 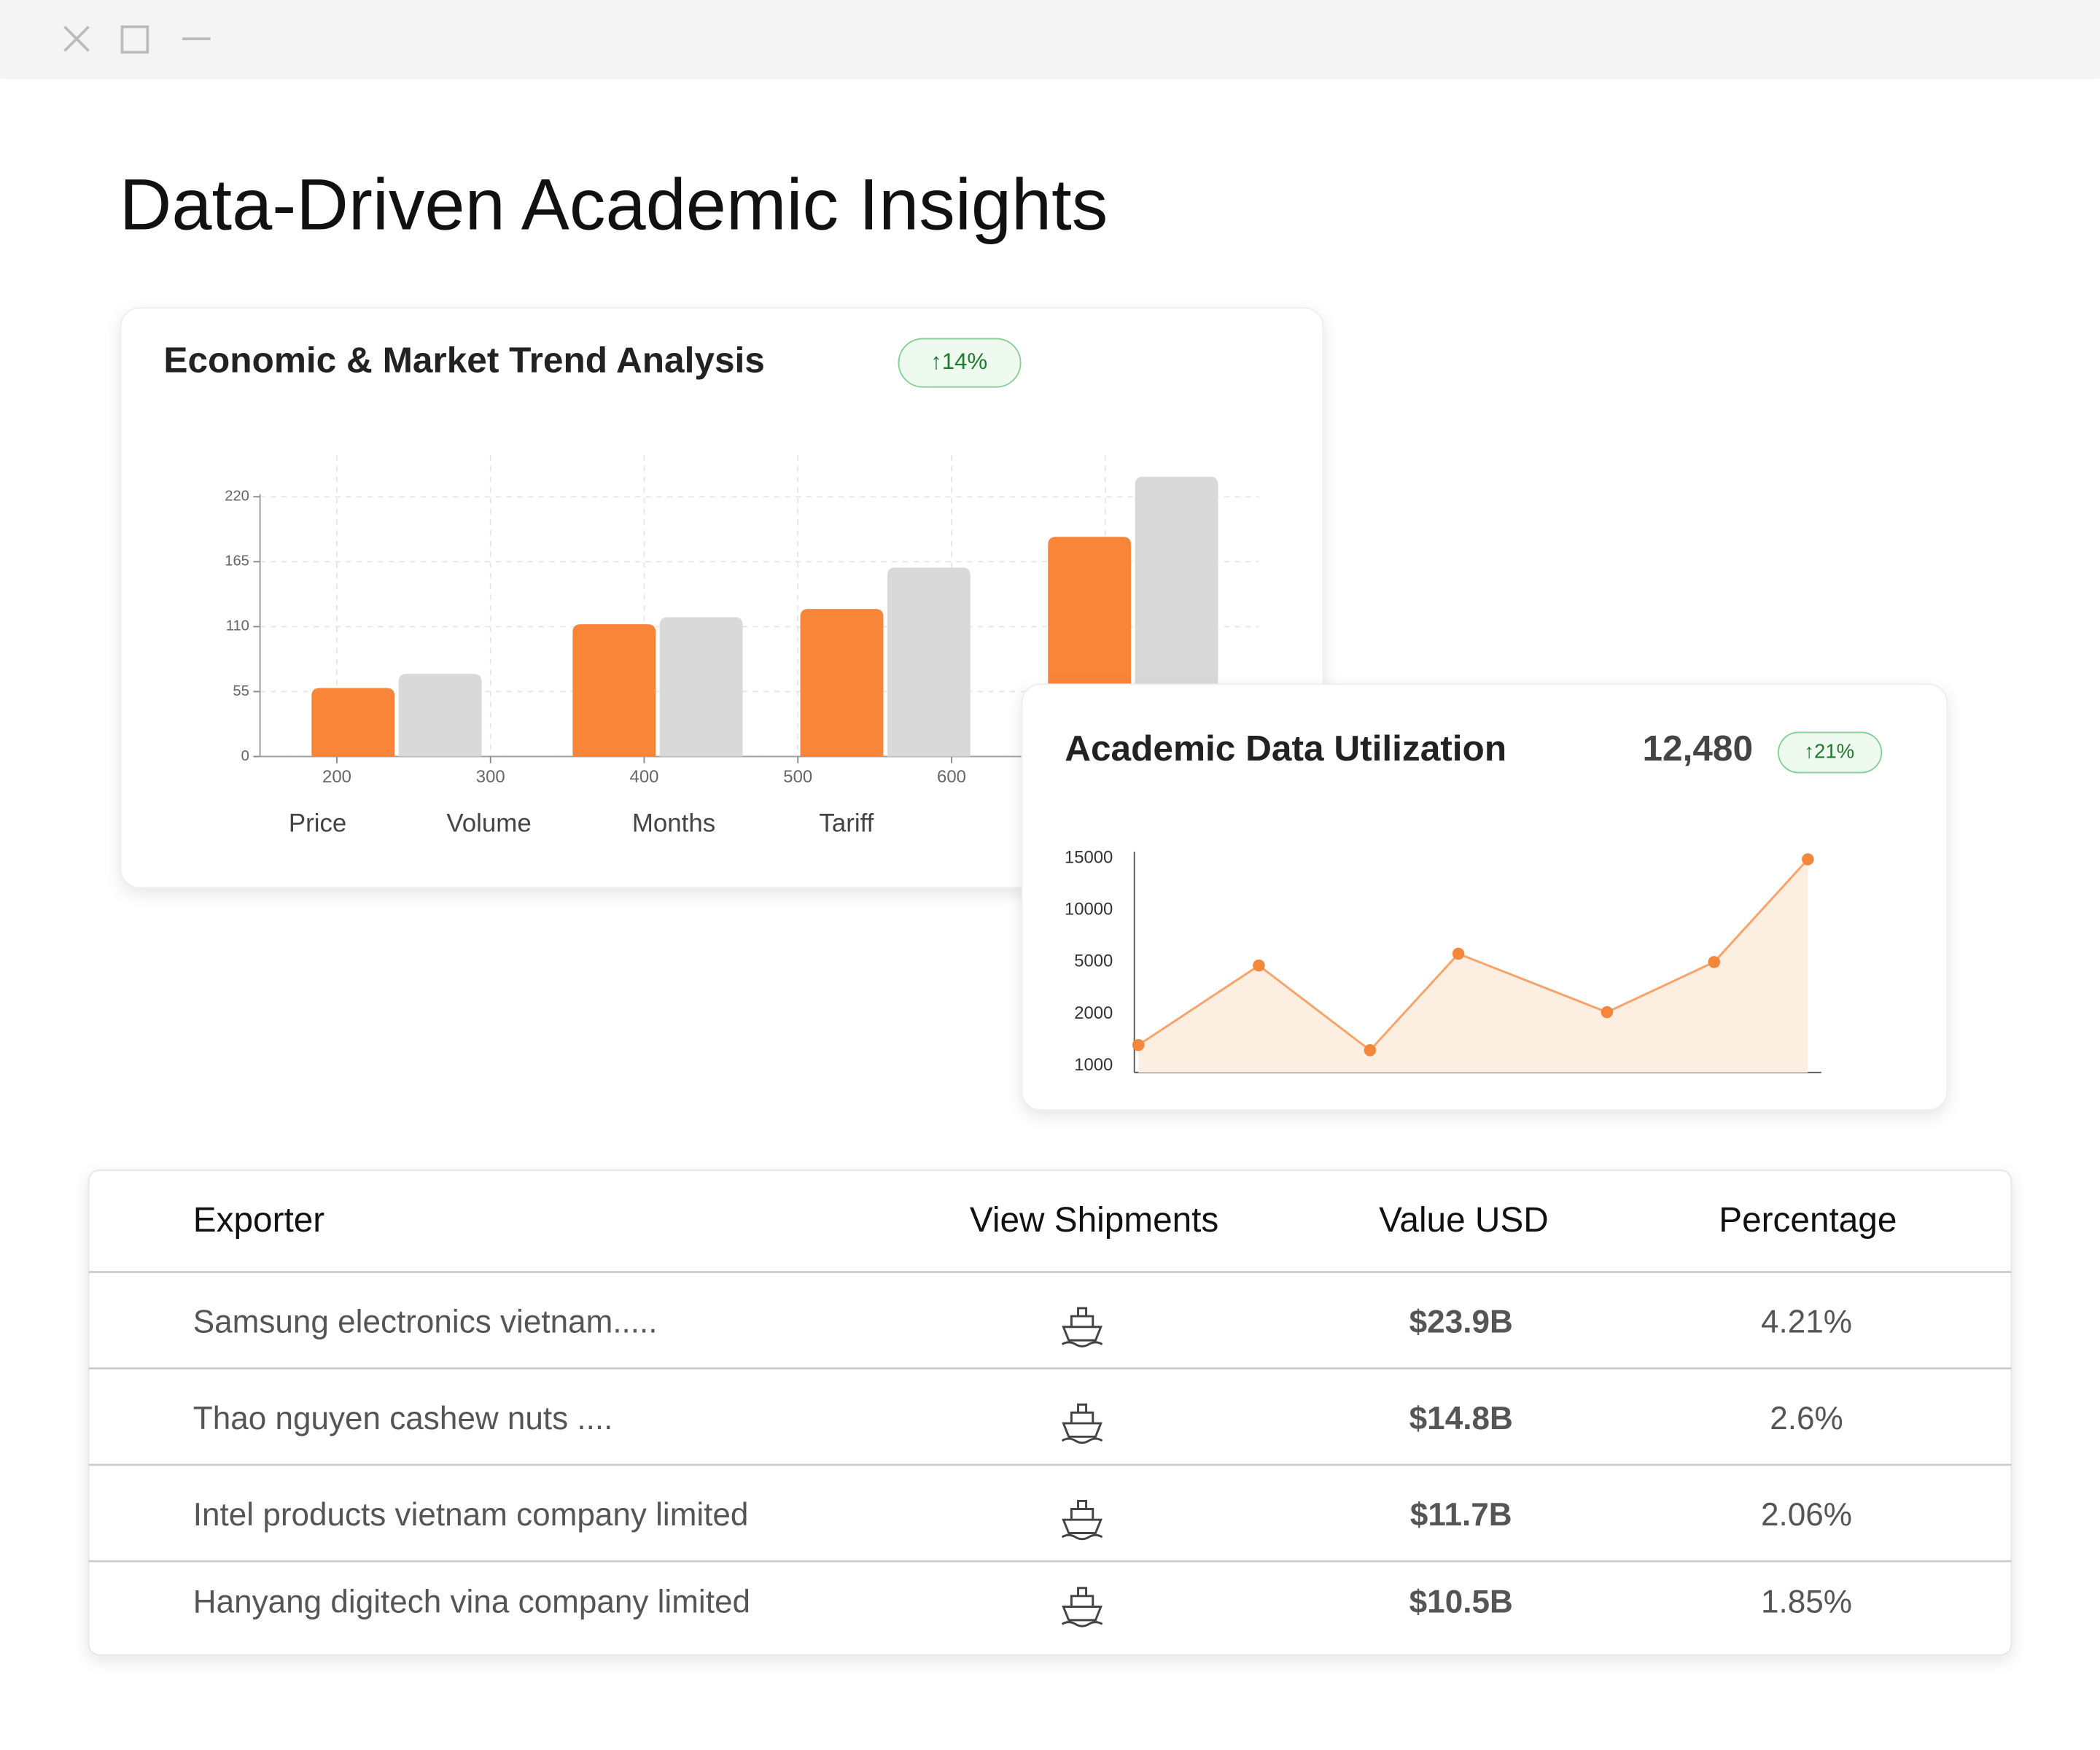 I want to click on y-tick-label: 5000, so click(x=1093, y=961).